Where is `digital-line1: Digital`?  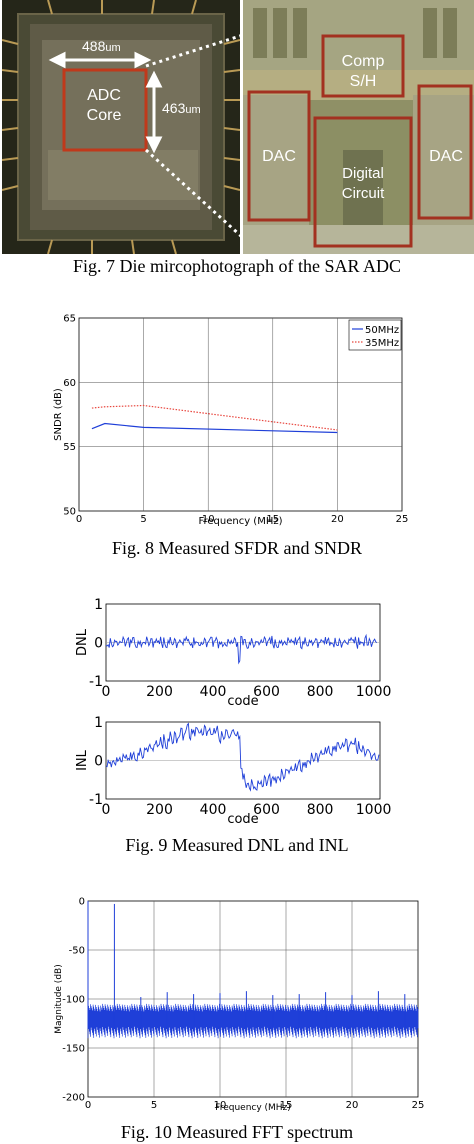
digital-line1: Digital is located at coordinates (363, 173).